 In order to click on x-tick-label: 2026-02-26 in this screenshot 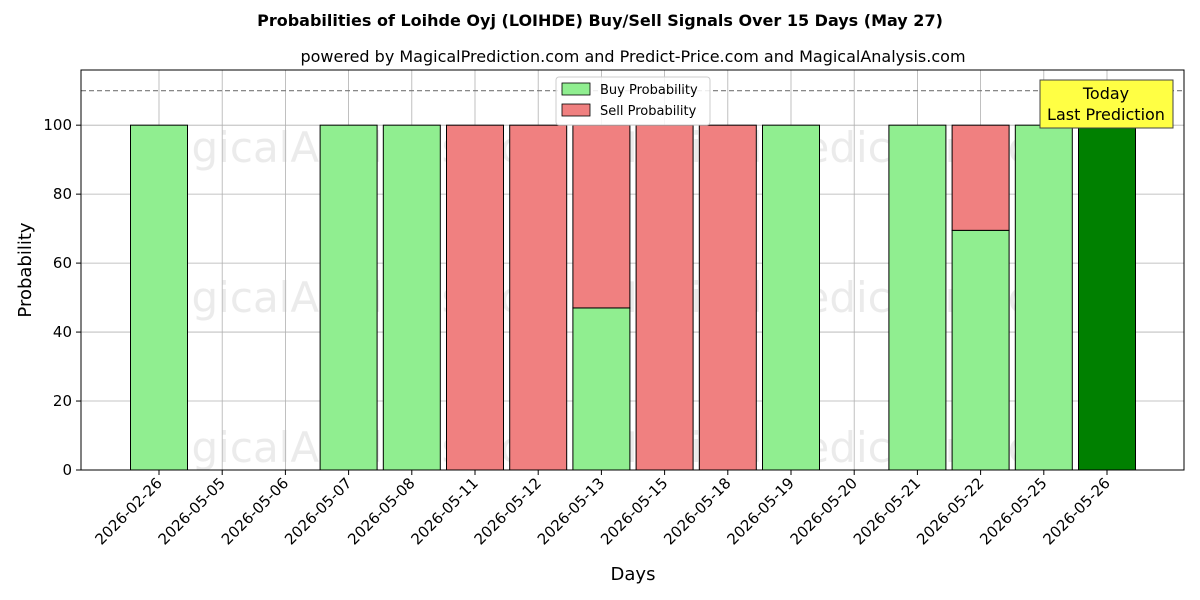, I will do `click(128, 511)`.